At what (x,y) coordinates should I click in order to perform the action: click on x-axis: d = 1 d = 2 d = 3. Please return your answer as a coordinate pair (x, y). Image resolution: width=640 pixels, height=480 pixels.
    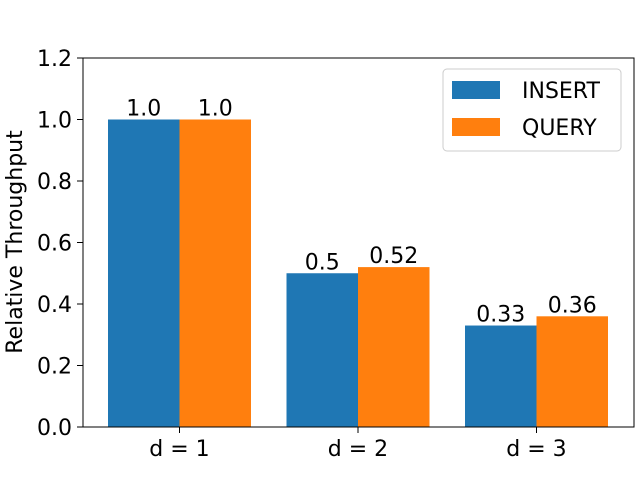
    Looking at the image, I should click on (358, 444).